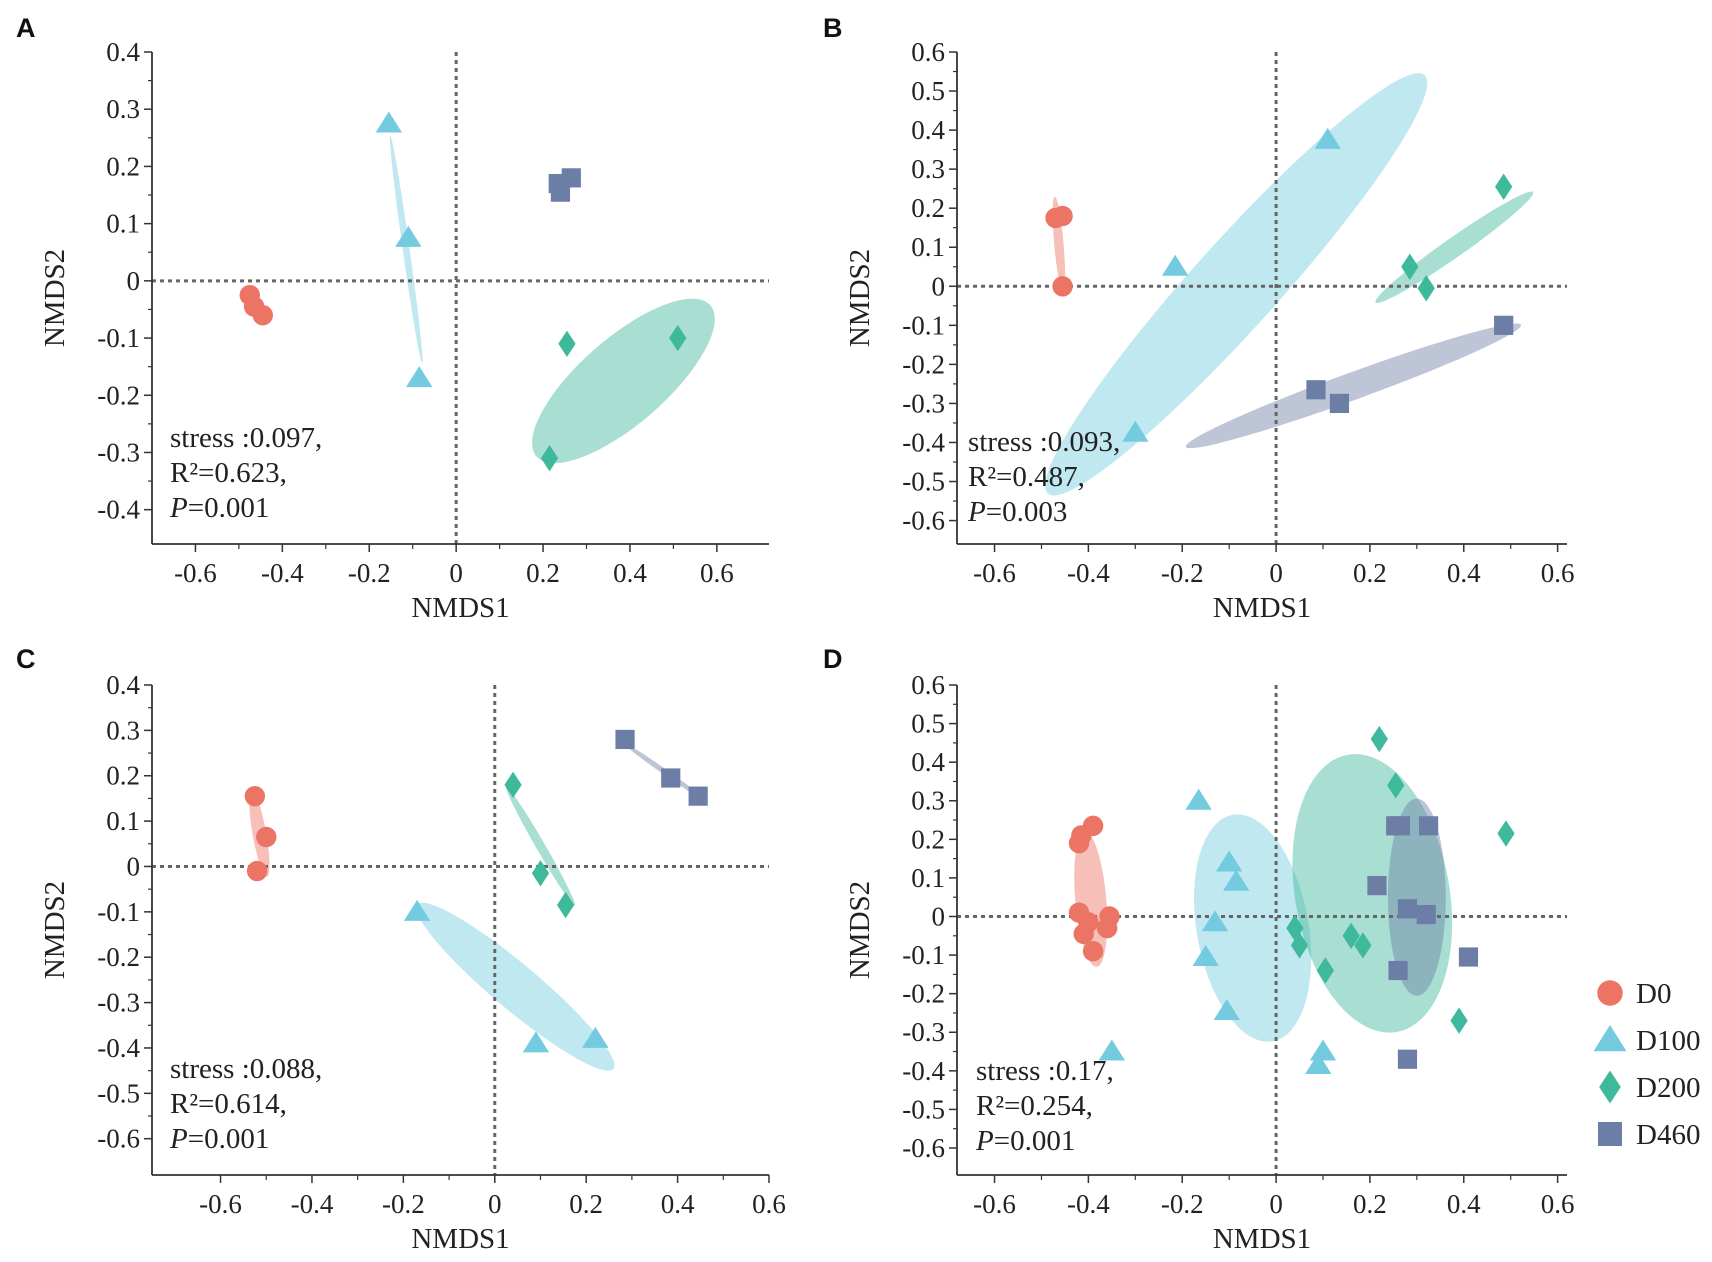 This screenshot has height=1262, width=1712. What do you see at coordinates (860, 930) in the screenshot?
I see `y-axis-label: NMDS2` at bounding box center [860, 930].